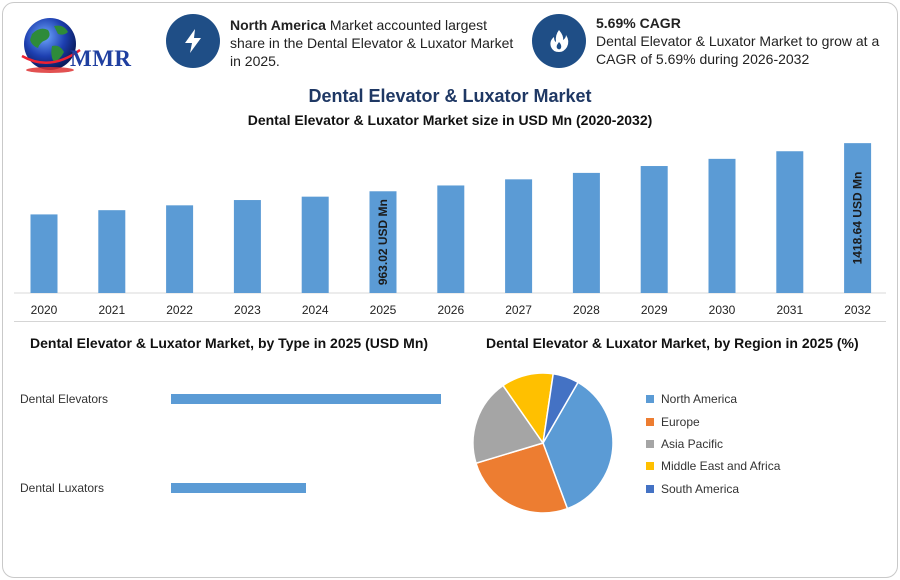  Describe the element at coordinates (586, 310) in the screenshot. I see `x-tick-2028: 2028` at that location.